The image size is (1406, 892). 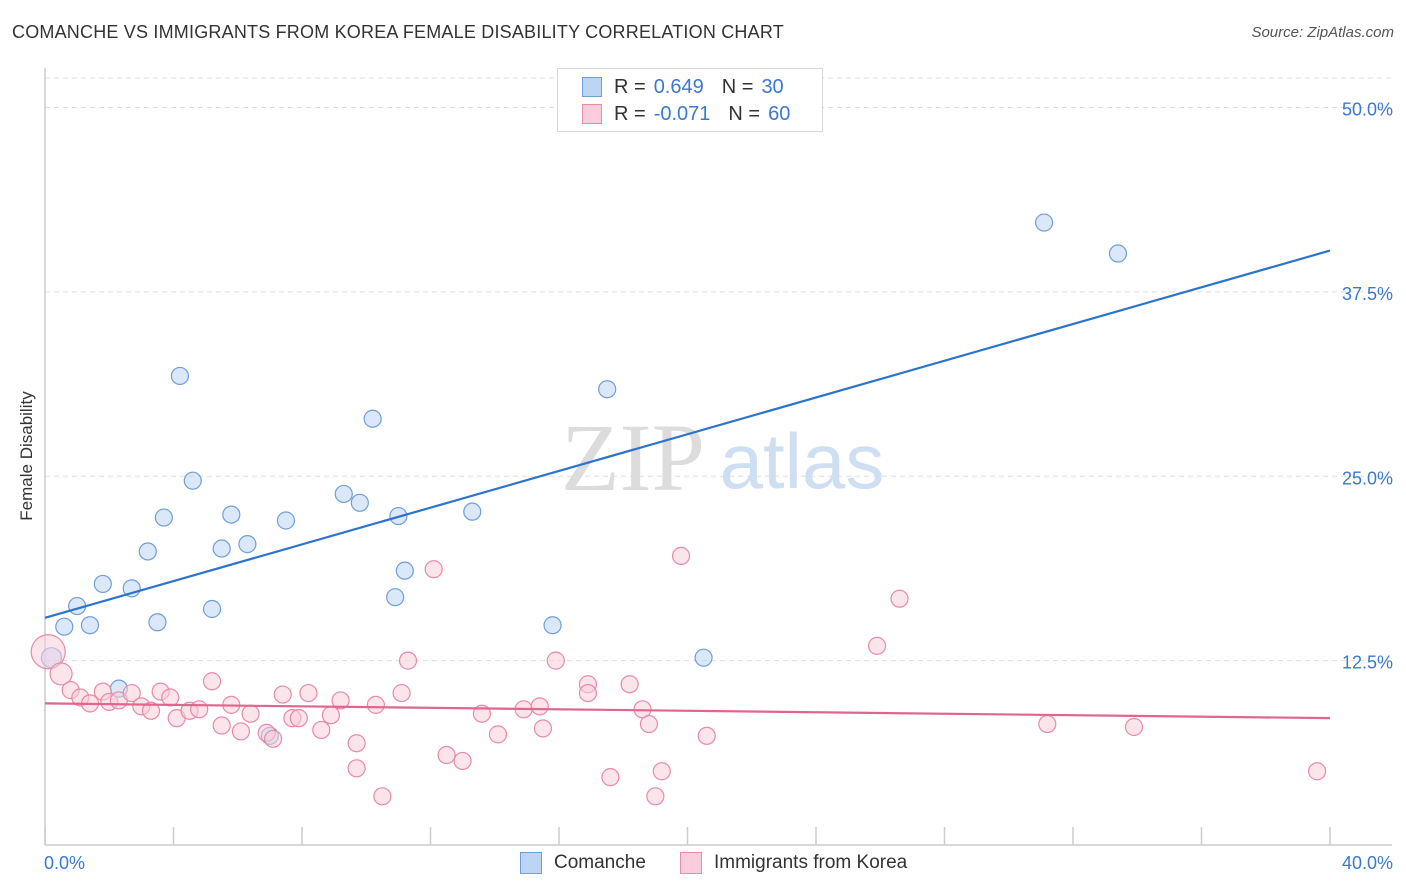 I want to click on legend-r-value: 0.649, so click(x=678, y=86).